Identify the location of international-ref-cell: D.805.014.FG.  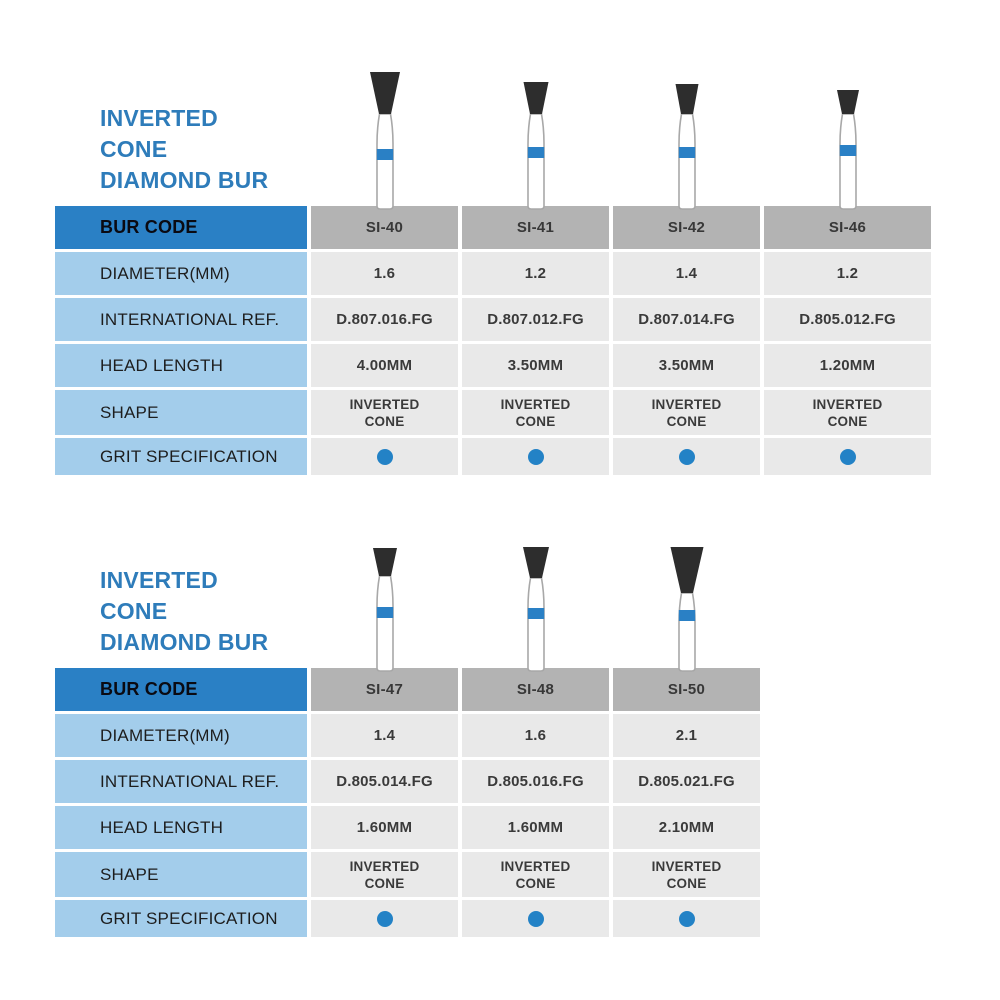
(384, 781).